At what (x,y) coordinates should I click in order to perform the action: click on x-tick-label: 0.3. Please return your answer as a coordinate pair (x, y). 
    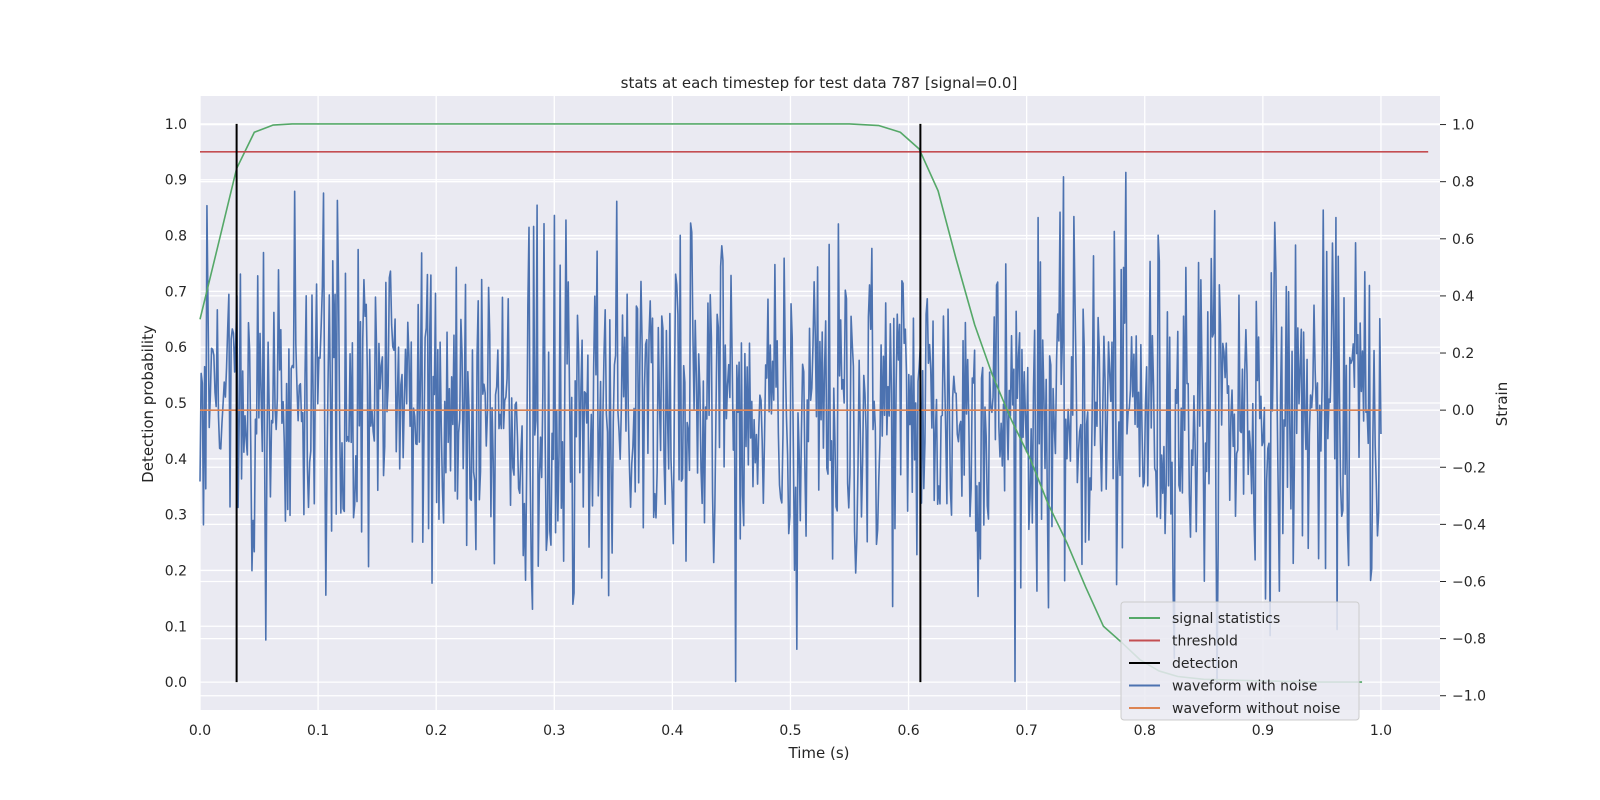
    Looking at the image, I should click on (554, 731).